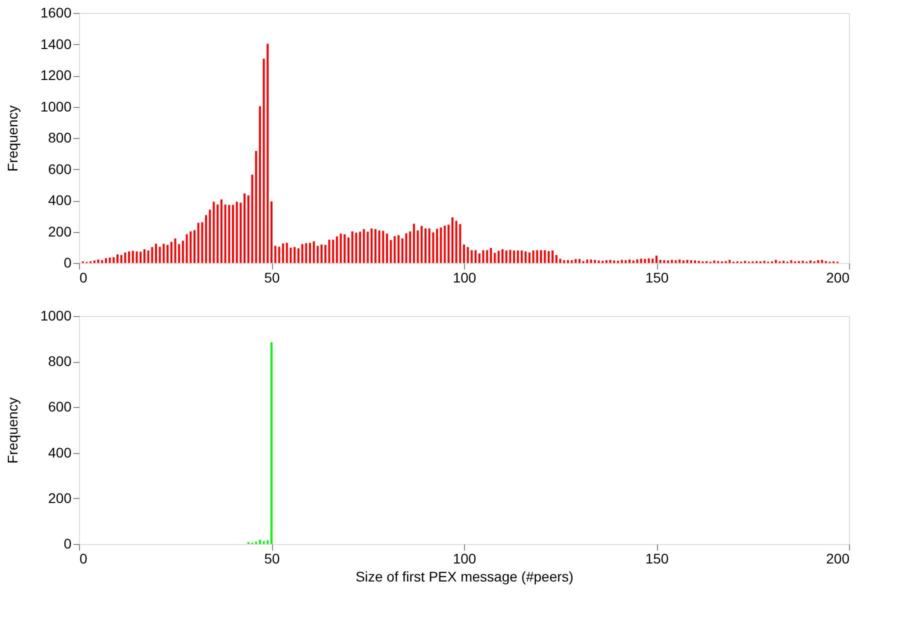 This screenshot has height=634, width=897. I want to click on y-tick-label: 1600, so click(56, 12).